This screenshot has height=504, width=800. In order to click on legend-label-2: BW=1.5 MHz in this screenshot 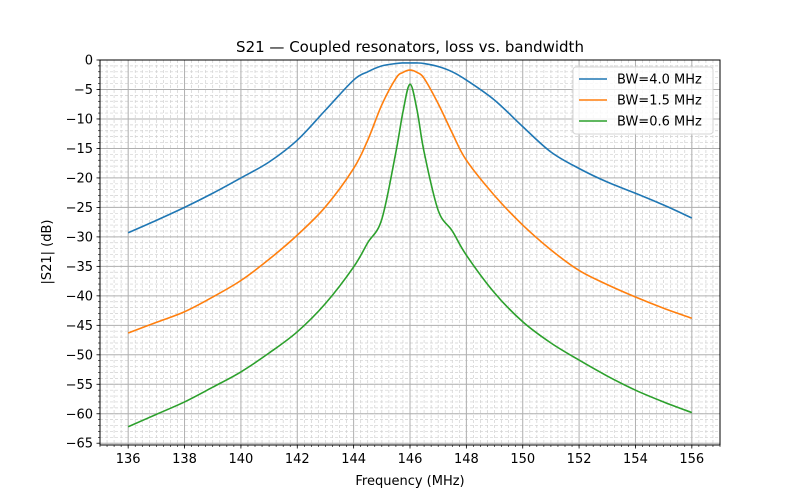, I will do `click(659, 101)`.